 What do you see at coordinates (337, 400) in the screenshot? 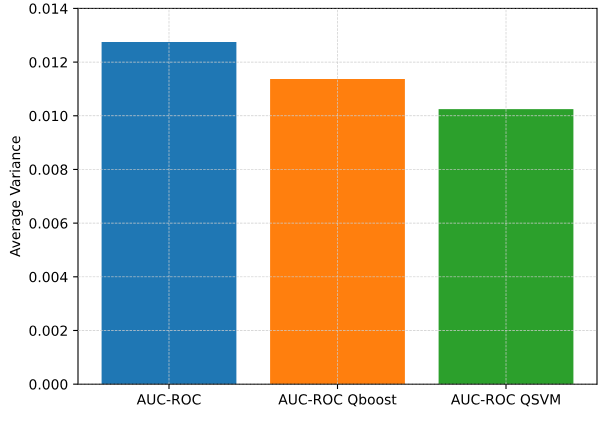
I see `x-tick-label: AUC-ROC Qboost` at bounding box center [337, 400].